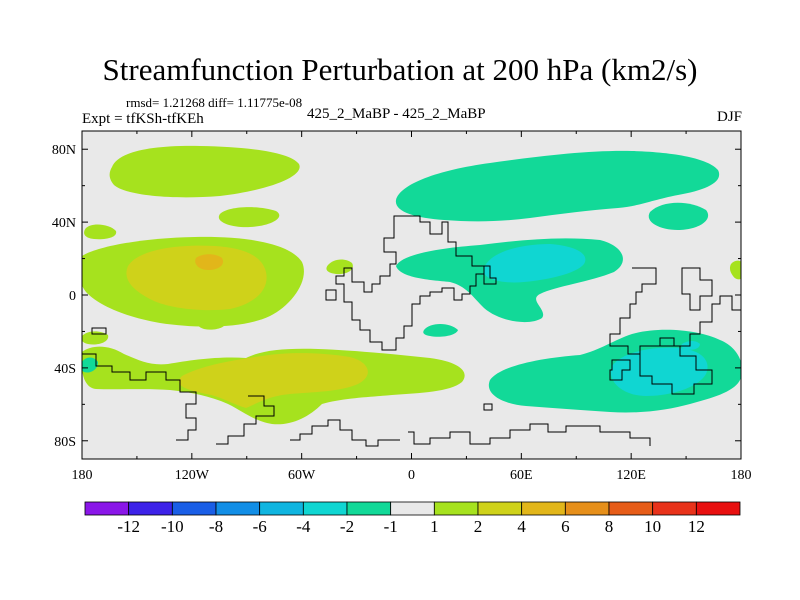 Image resolution: width=800 pixels, height=600 pixels. What do you see at coordinates (735, 270) in the screenshot?
I see `contour-small-east` at bounding box center [735, 270].